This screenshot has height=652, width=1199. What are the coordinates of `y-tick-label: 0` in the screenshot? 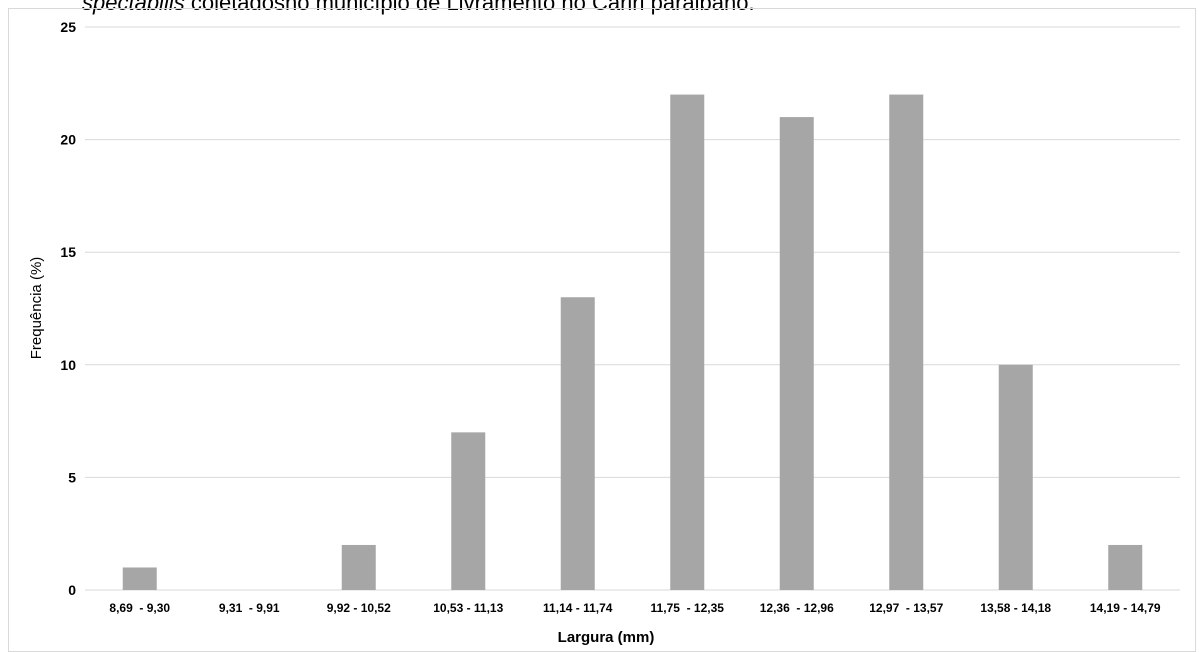 It's located at (72, 590).